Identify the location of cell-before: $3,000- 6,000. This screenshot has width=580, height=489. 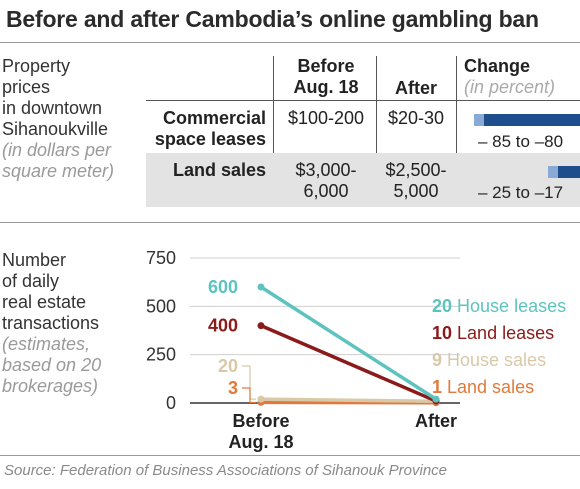
(326, 181).